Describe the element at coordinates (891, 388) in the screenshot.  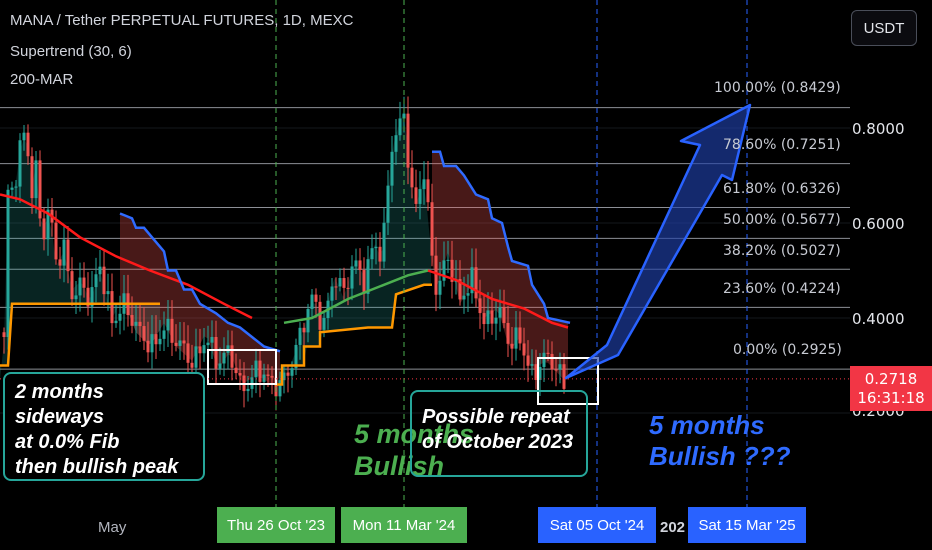
I see `current-price-badge: 0.2718 16:31:18` at that location.